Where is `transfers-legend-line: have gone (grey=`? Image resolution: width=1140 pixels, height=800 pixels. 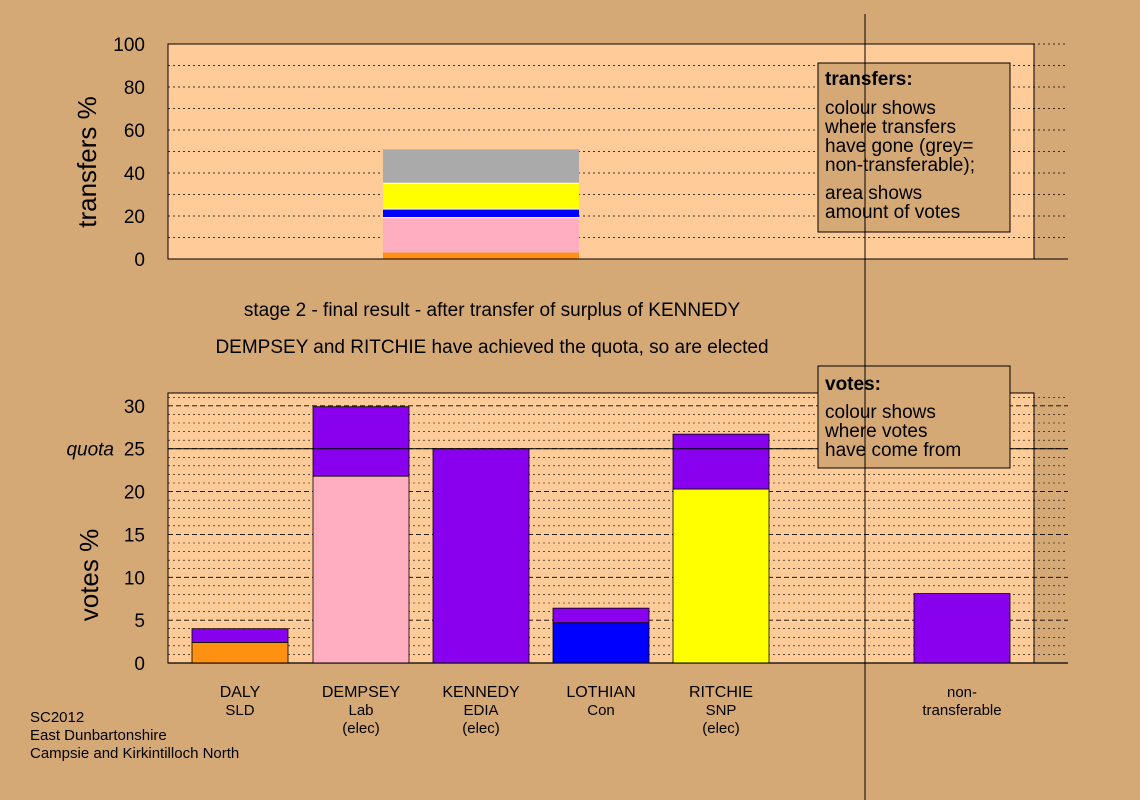 transfers-legend-line: have gone (grey= is located at coordinates (899, 146).